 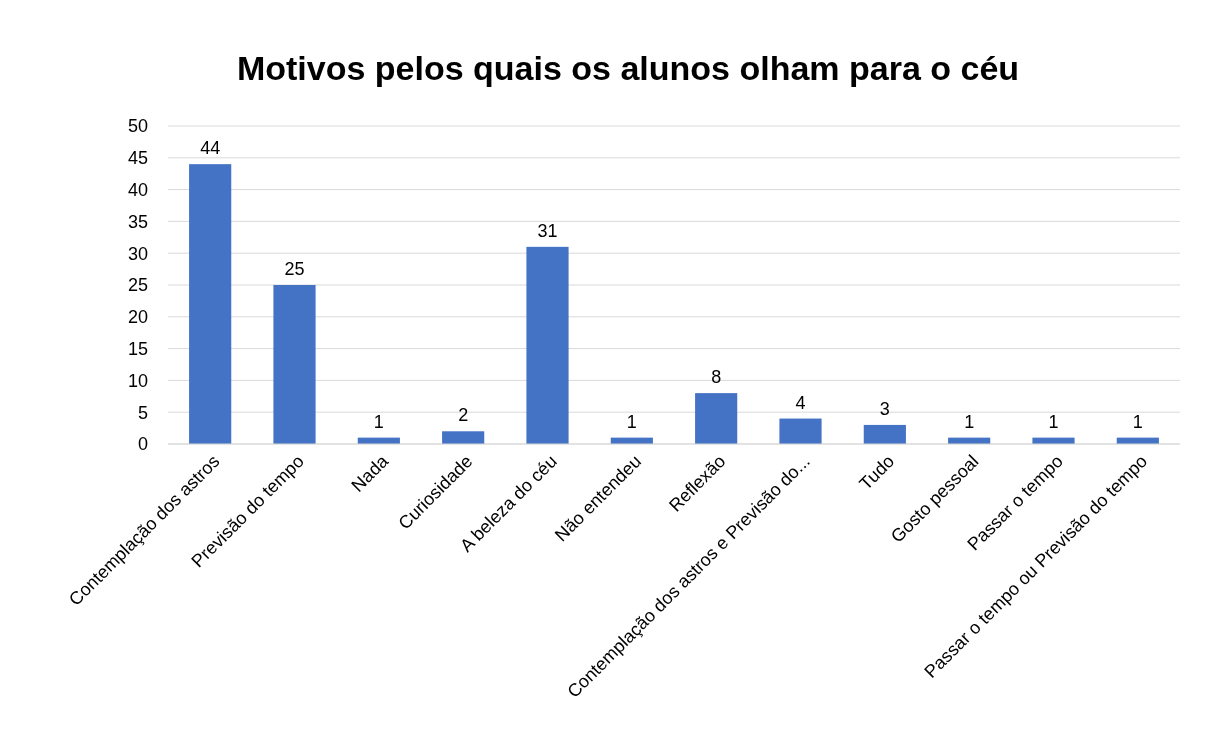 What do you see at coordinates (137, 189) in the screenshot?
I see `y-tick-label: 40` at bounding box center [137, 189].